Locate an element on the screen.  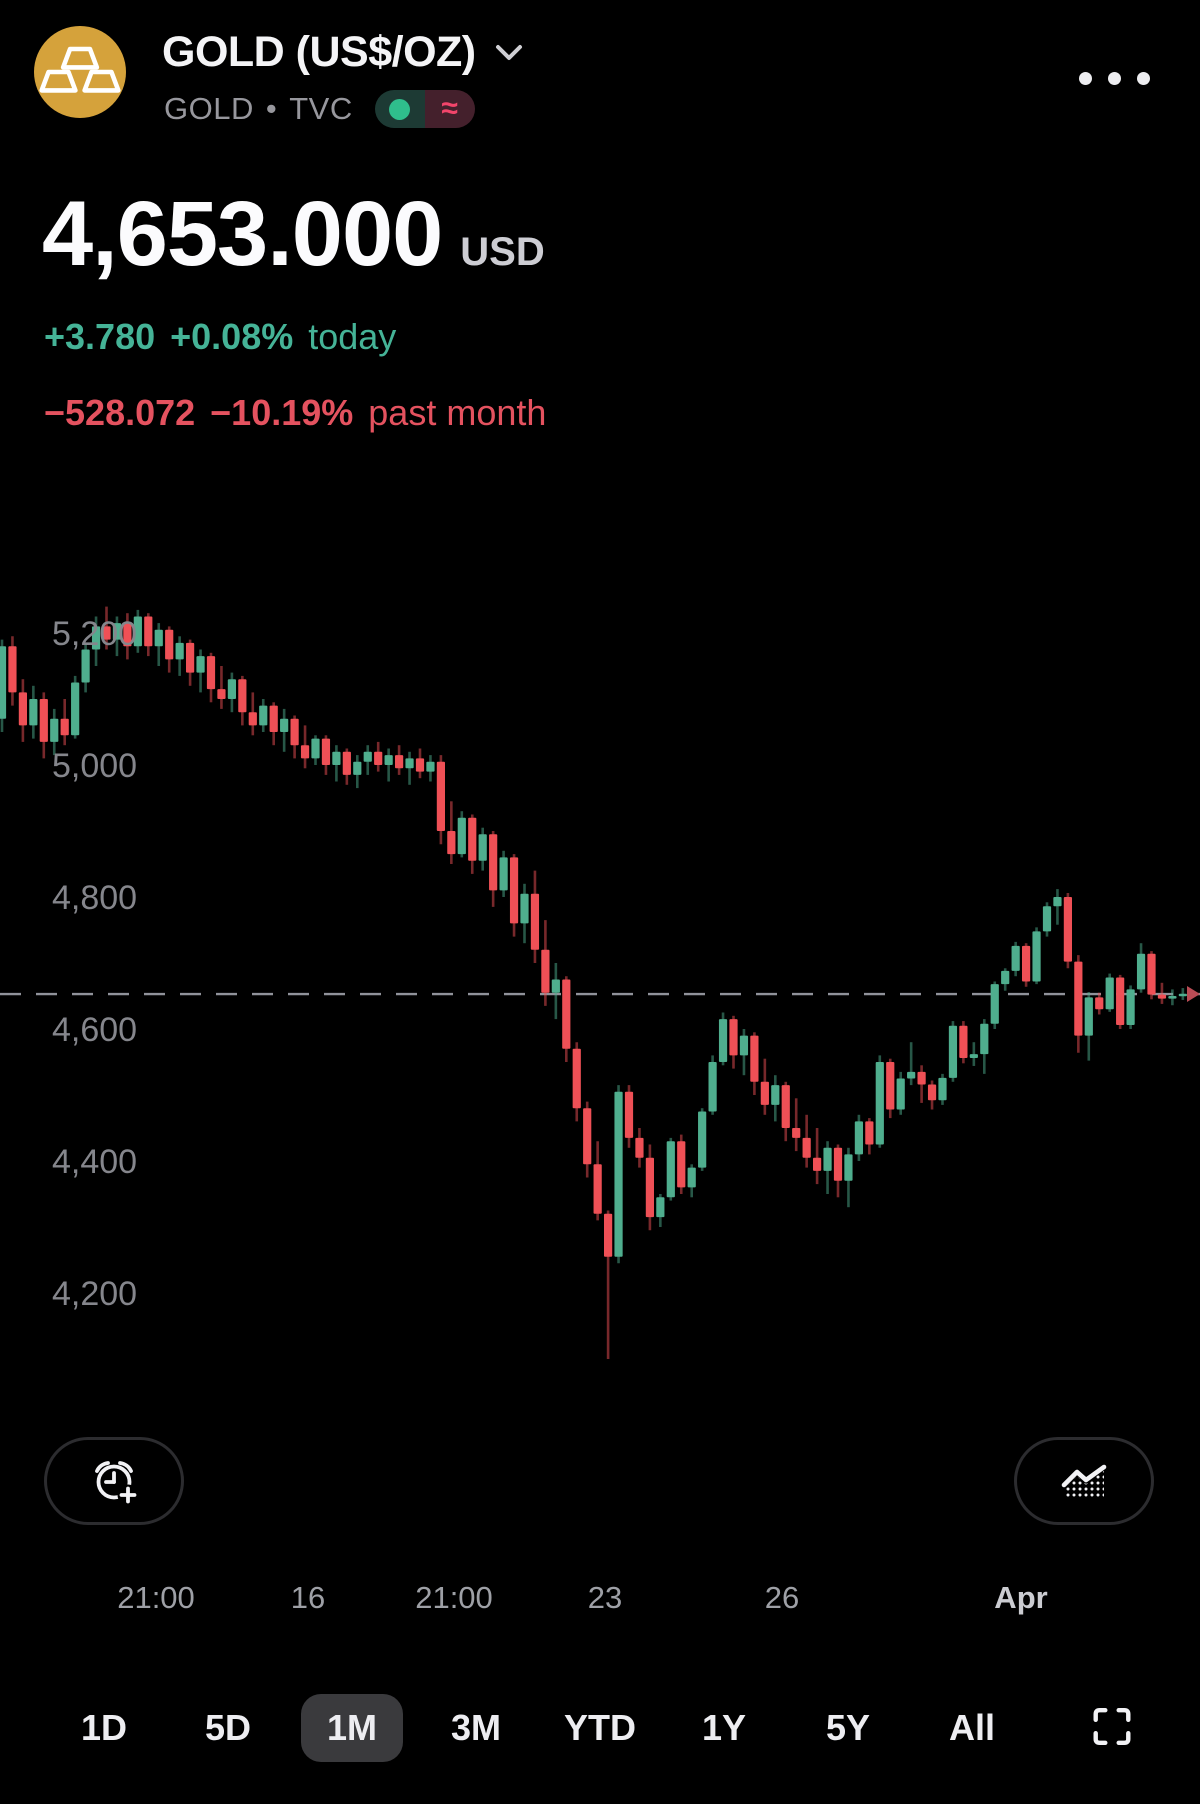
change-today: +3.780 +0.08% today is located at coordinates (220, 337).